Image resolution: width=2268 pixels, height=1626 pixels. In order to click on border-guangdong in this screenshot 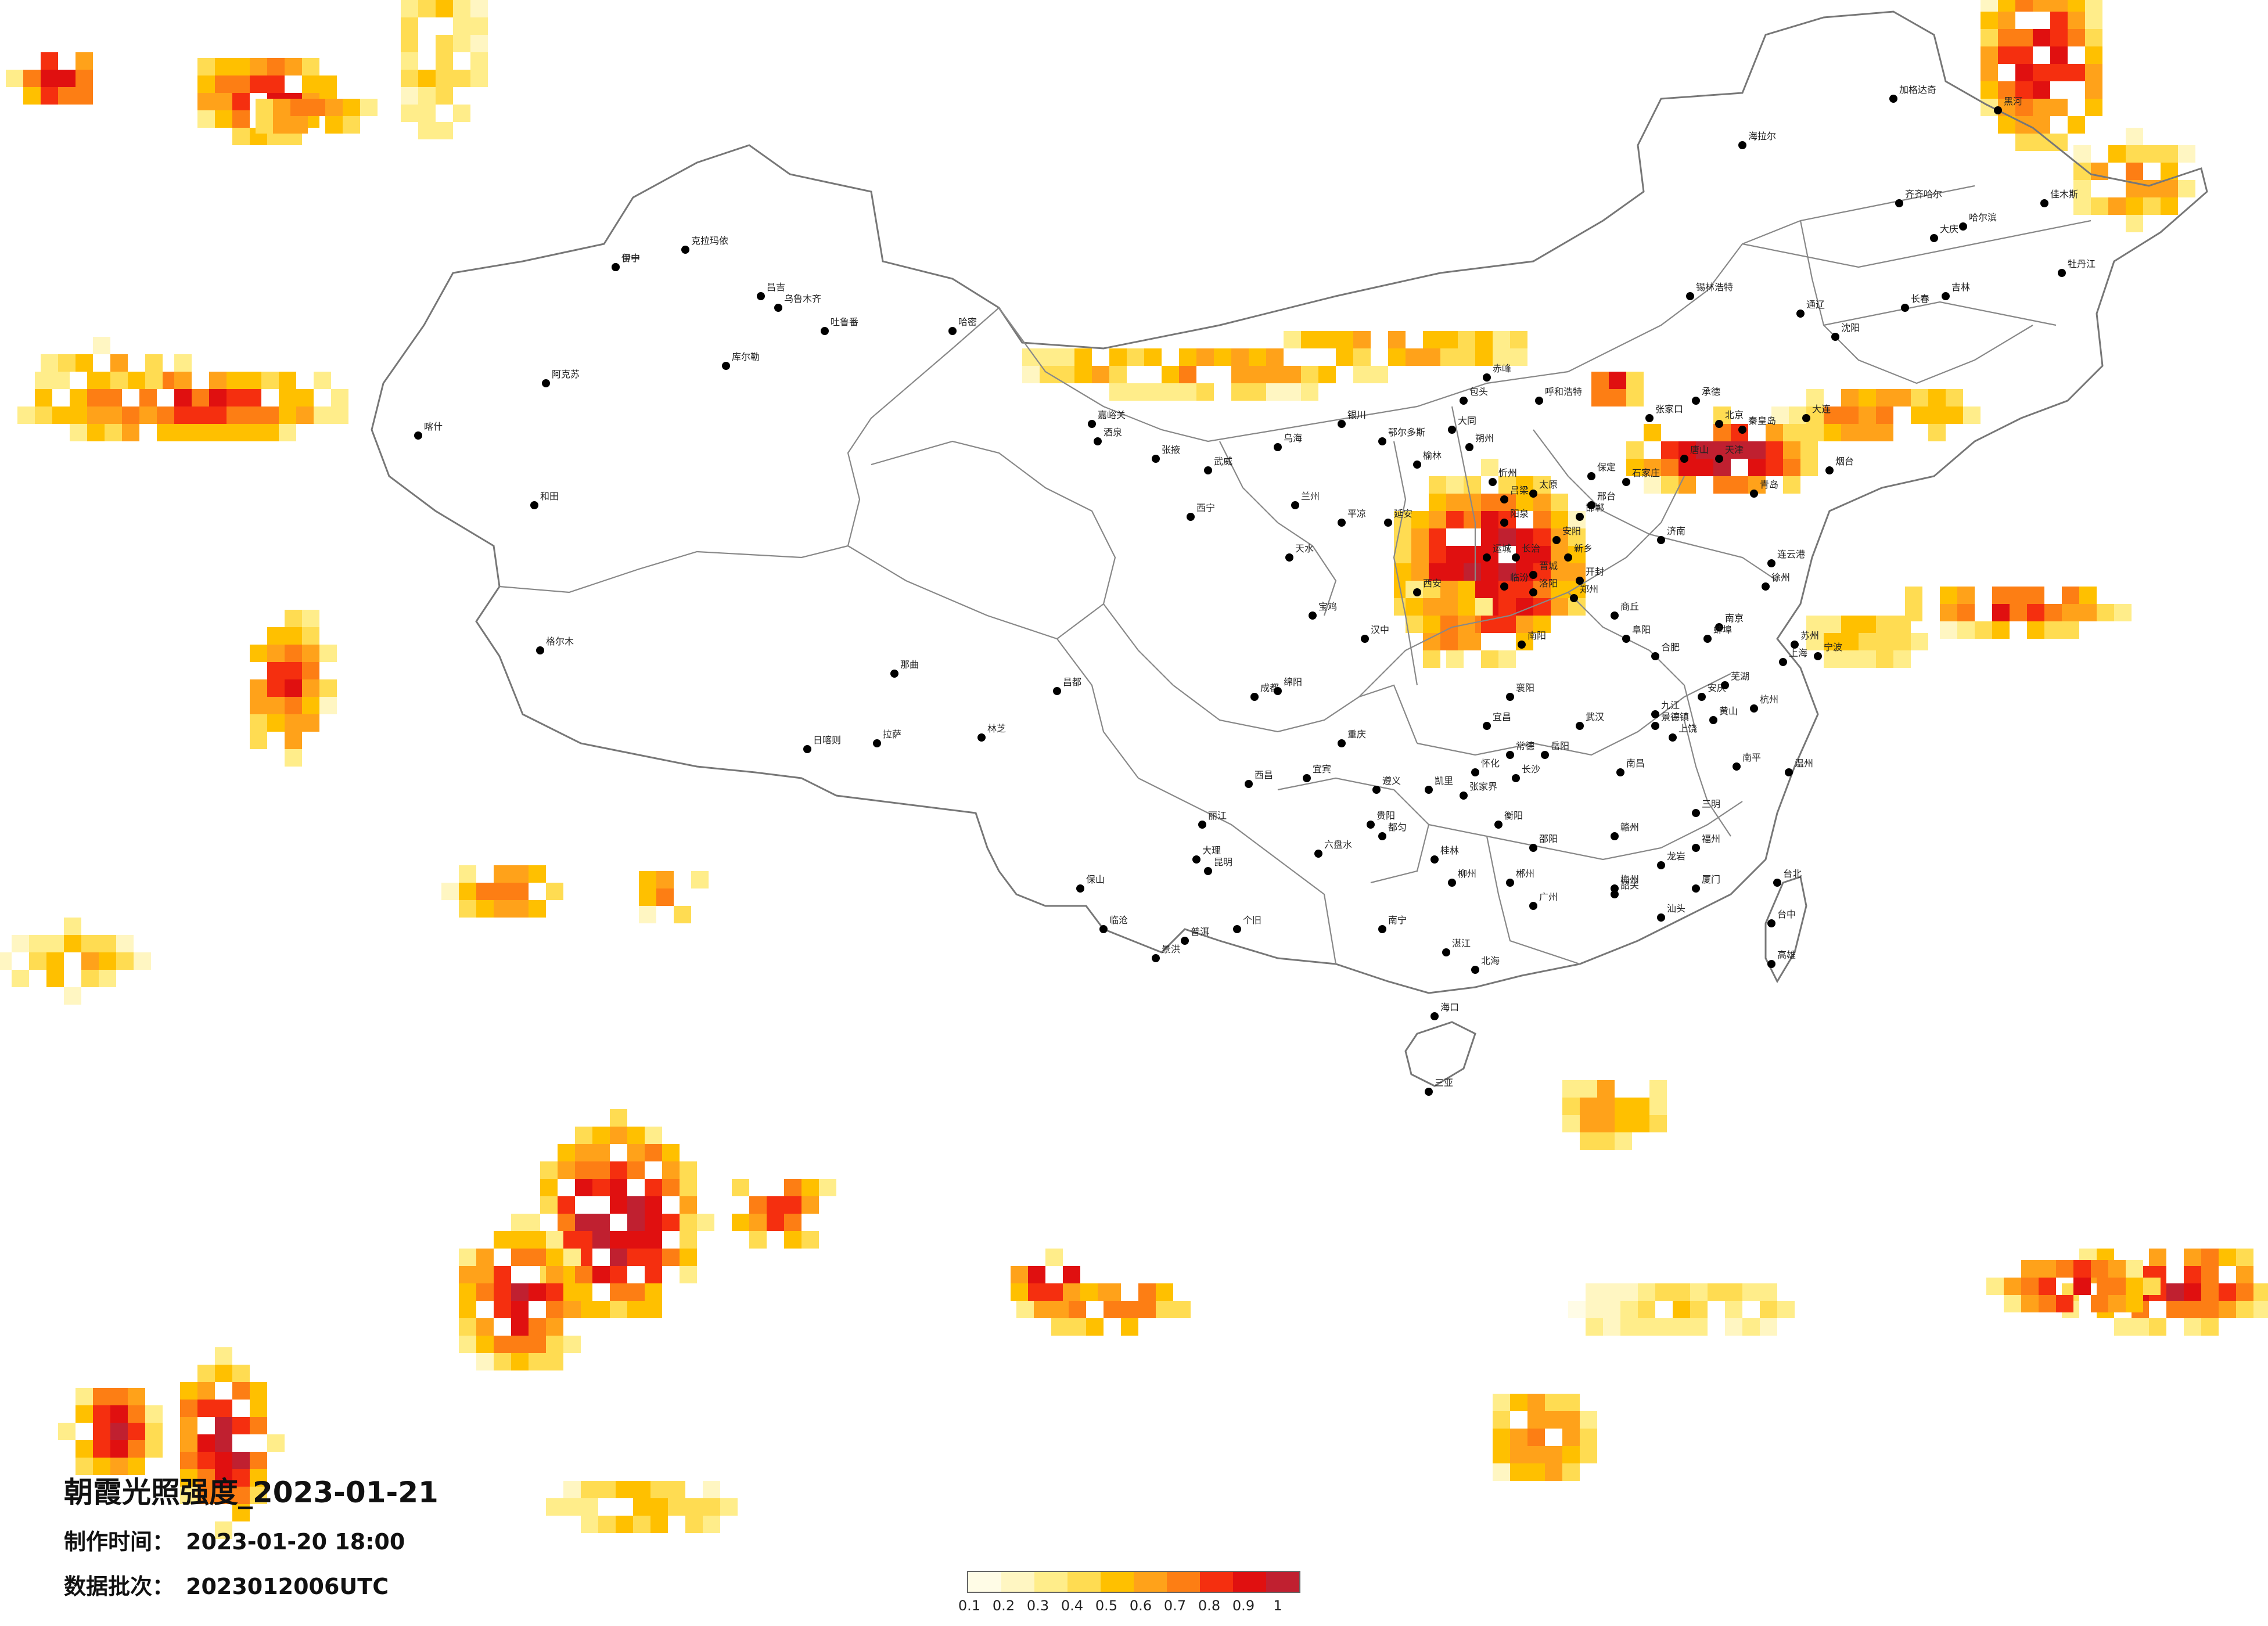, I will do `click(1533, 900)`.